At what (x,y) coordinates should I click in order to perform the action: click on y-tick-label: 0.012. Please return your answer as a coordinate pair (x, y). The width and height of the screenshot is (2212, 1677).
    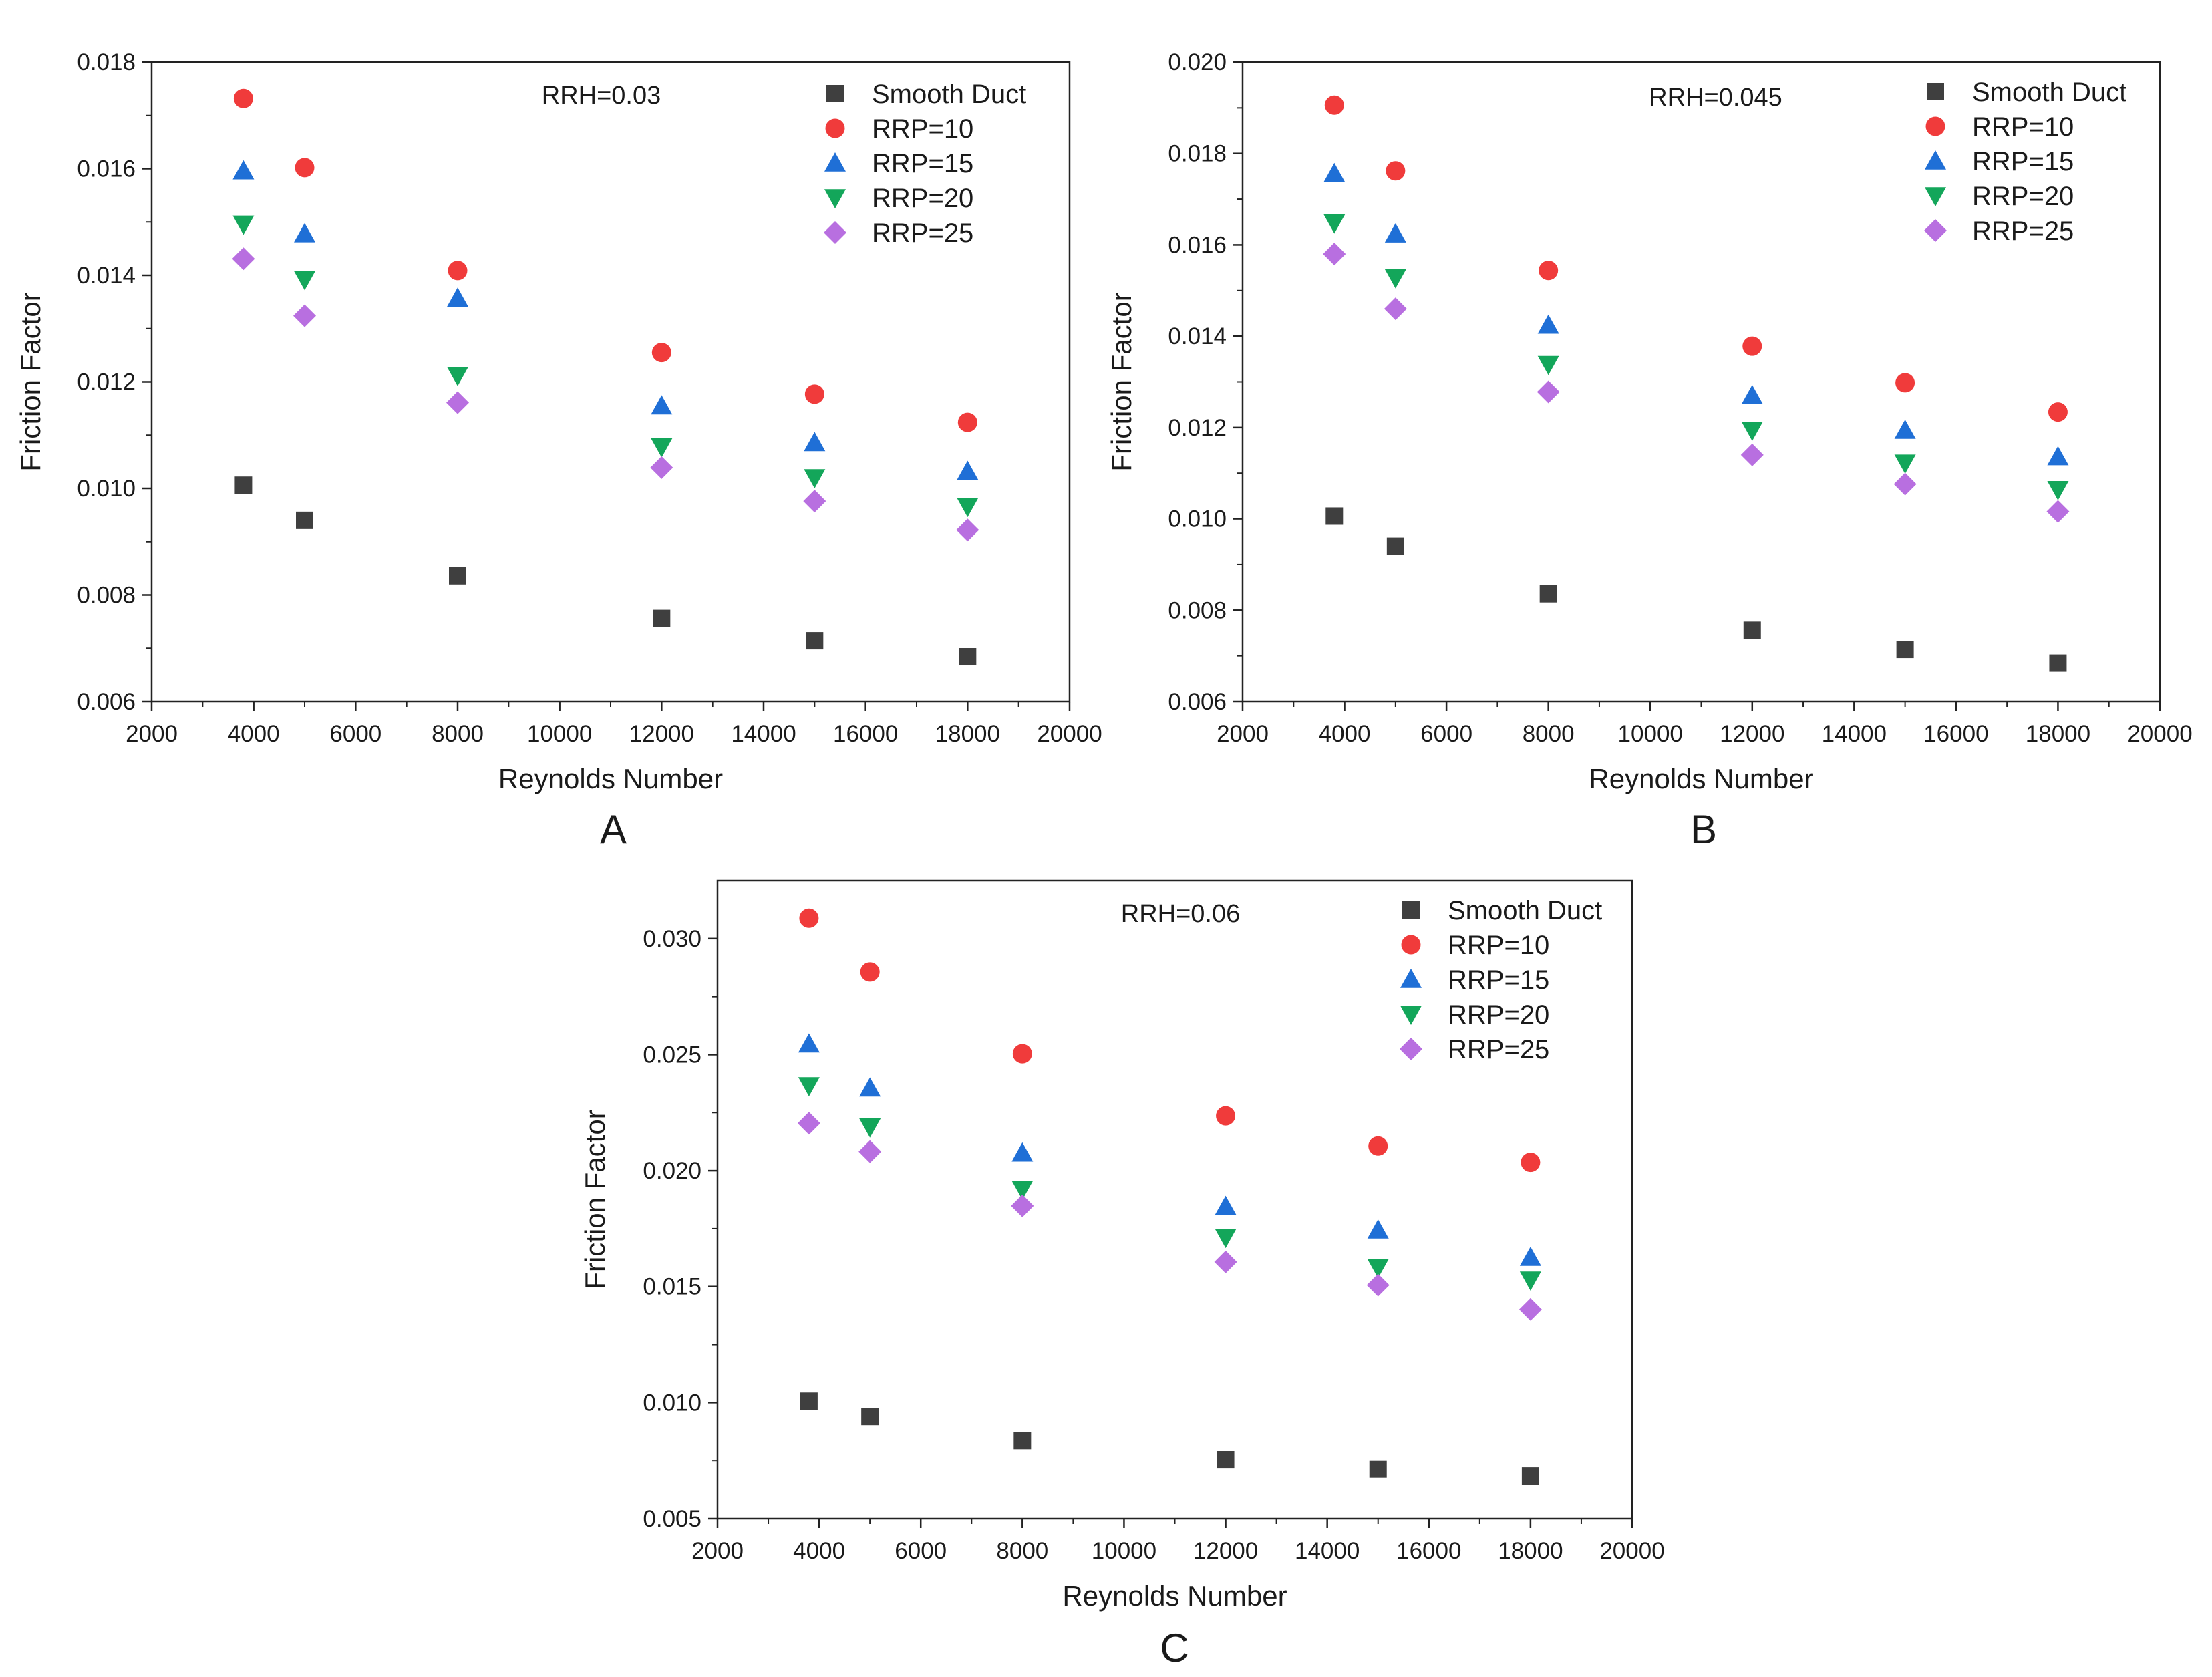
    Looking at the image, I should click on (106, 382).